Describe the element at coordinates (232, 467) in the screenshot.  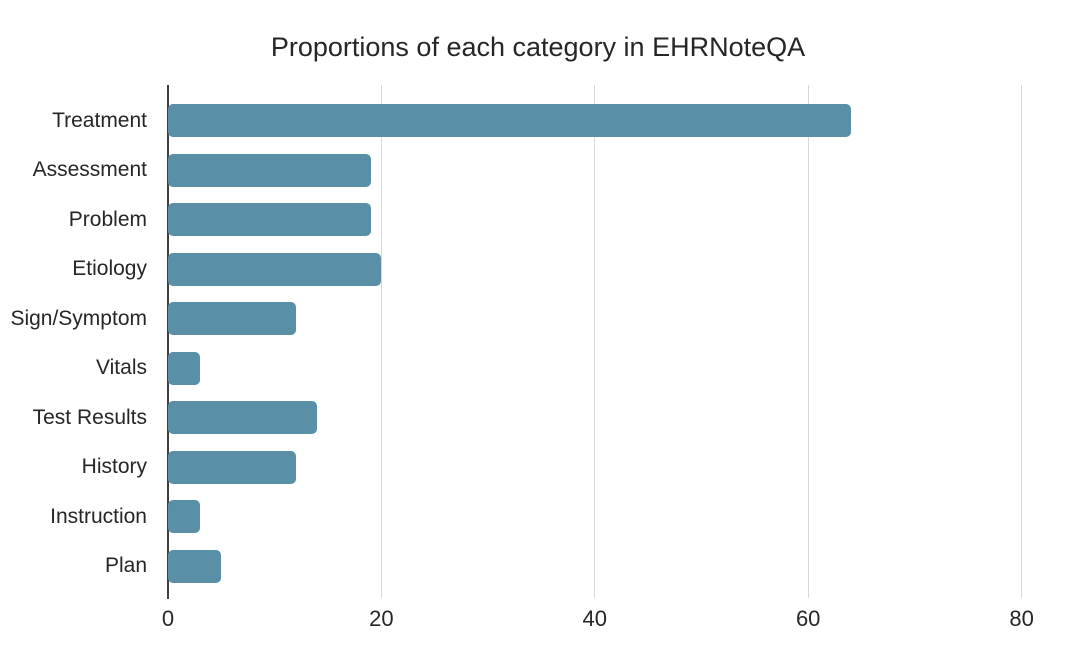
I see `bar-history` at that location.